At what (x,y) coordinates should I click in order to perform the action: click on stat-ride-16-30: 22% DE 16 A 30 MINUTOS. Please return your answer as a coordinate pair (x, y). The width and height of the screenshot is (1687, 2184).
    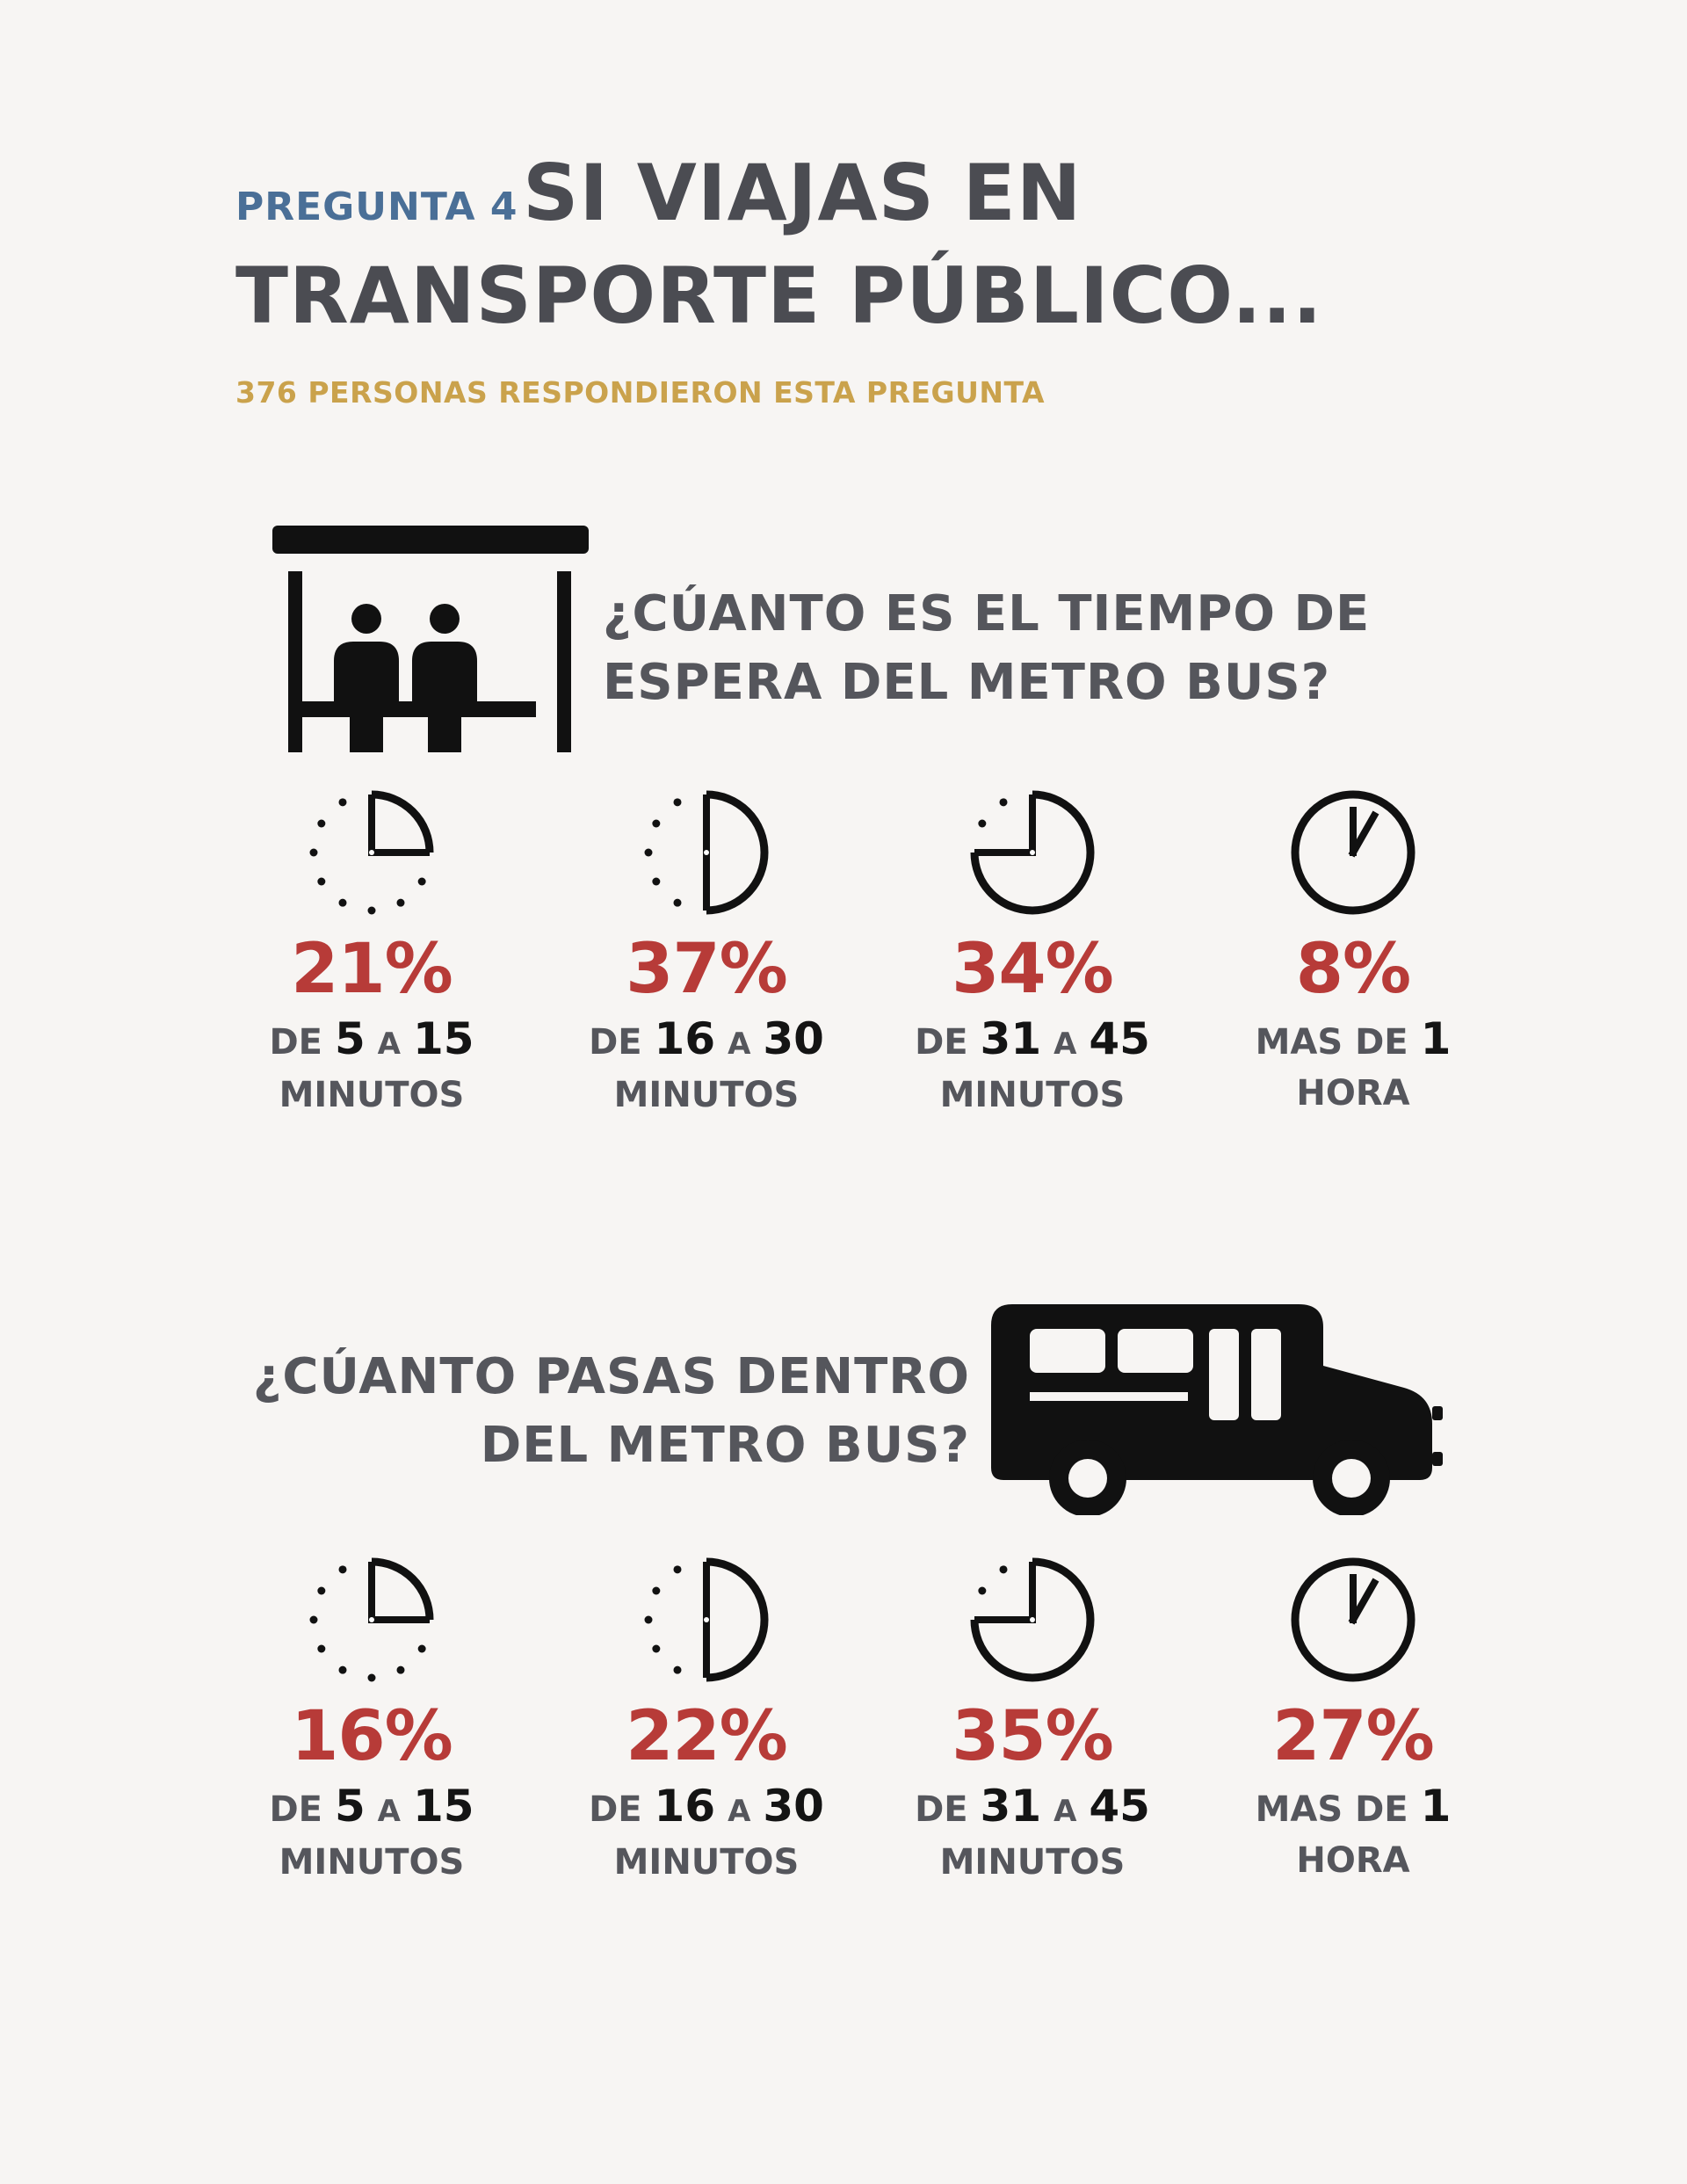
    Looking at the image, I should click on (706, 1721).